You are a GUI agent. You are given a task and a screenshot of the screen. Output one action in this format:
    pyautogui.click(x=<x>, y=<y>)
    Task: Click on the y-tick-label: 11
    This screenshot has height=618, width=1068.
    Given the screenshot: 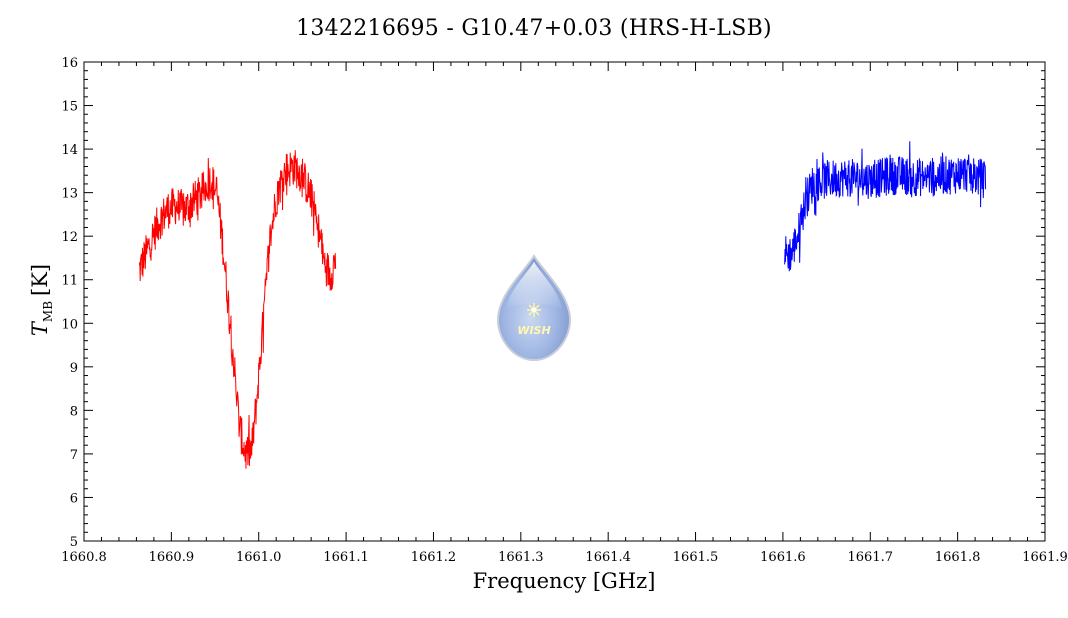 What is the action you would take?
    pyautogui.click(x=69, y=281)
    